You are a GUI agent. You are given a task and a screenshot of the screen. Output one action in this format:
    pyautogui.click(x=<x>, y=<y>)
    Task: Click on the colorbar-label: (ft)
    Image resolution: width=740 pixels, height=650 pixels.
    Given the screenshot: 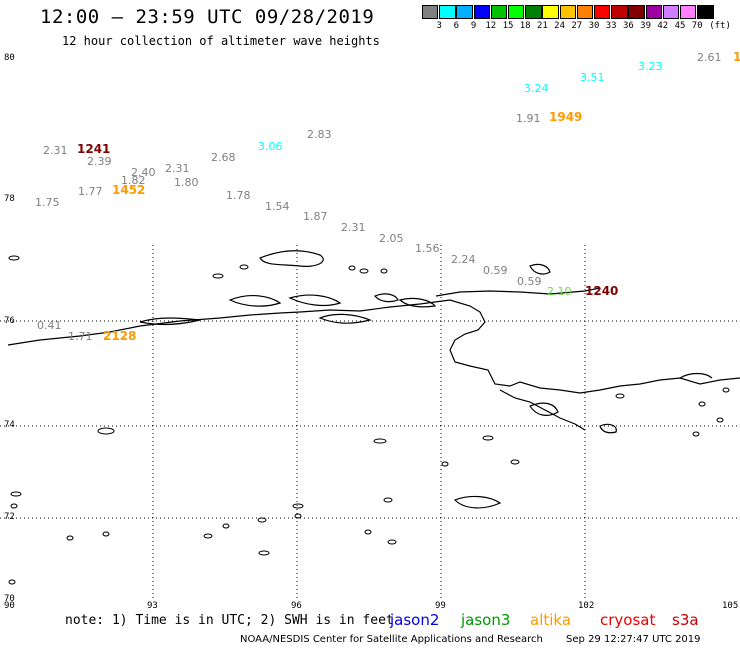 What is the action you would take?
    pyautogui.click(x=720, y=26)
    